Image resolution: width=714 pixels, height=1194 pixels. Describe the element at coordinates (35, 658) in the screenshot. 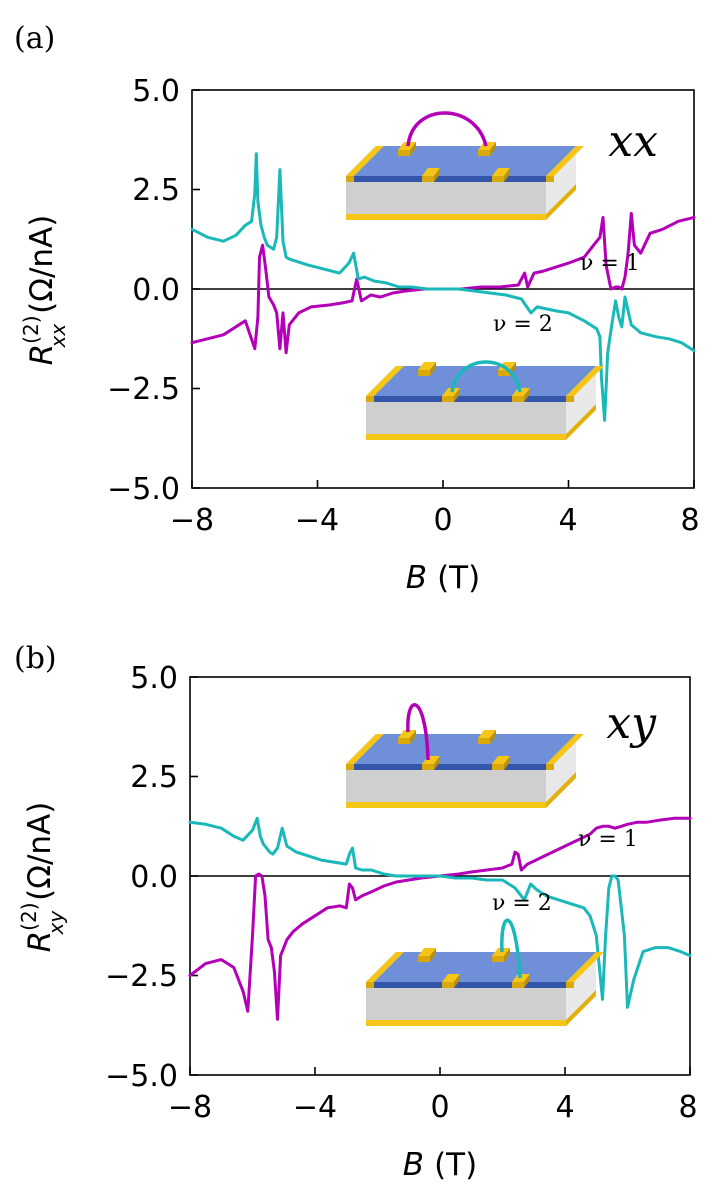

I see `panel-b-label: (b)` at that location.